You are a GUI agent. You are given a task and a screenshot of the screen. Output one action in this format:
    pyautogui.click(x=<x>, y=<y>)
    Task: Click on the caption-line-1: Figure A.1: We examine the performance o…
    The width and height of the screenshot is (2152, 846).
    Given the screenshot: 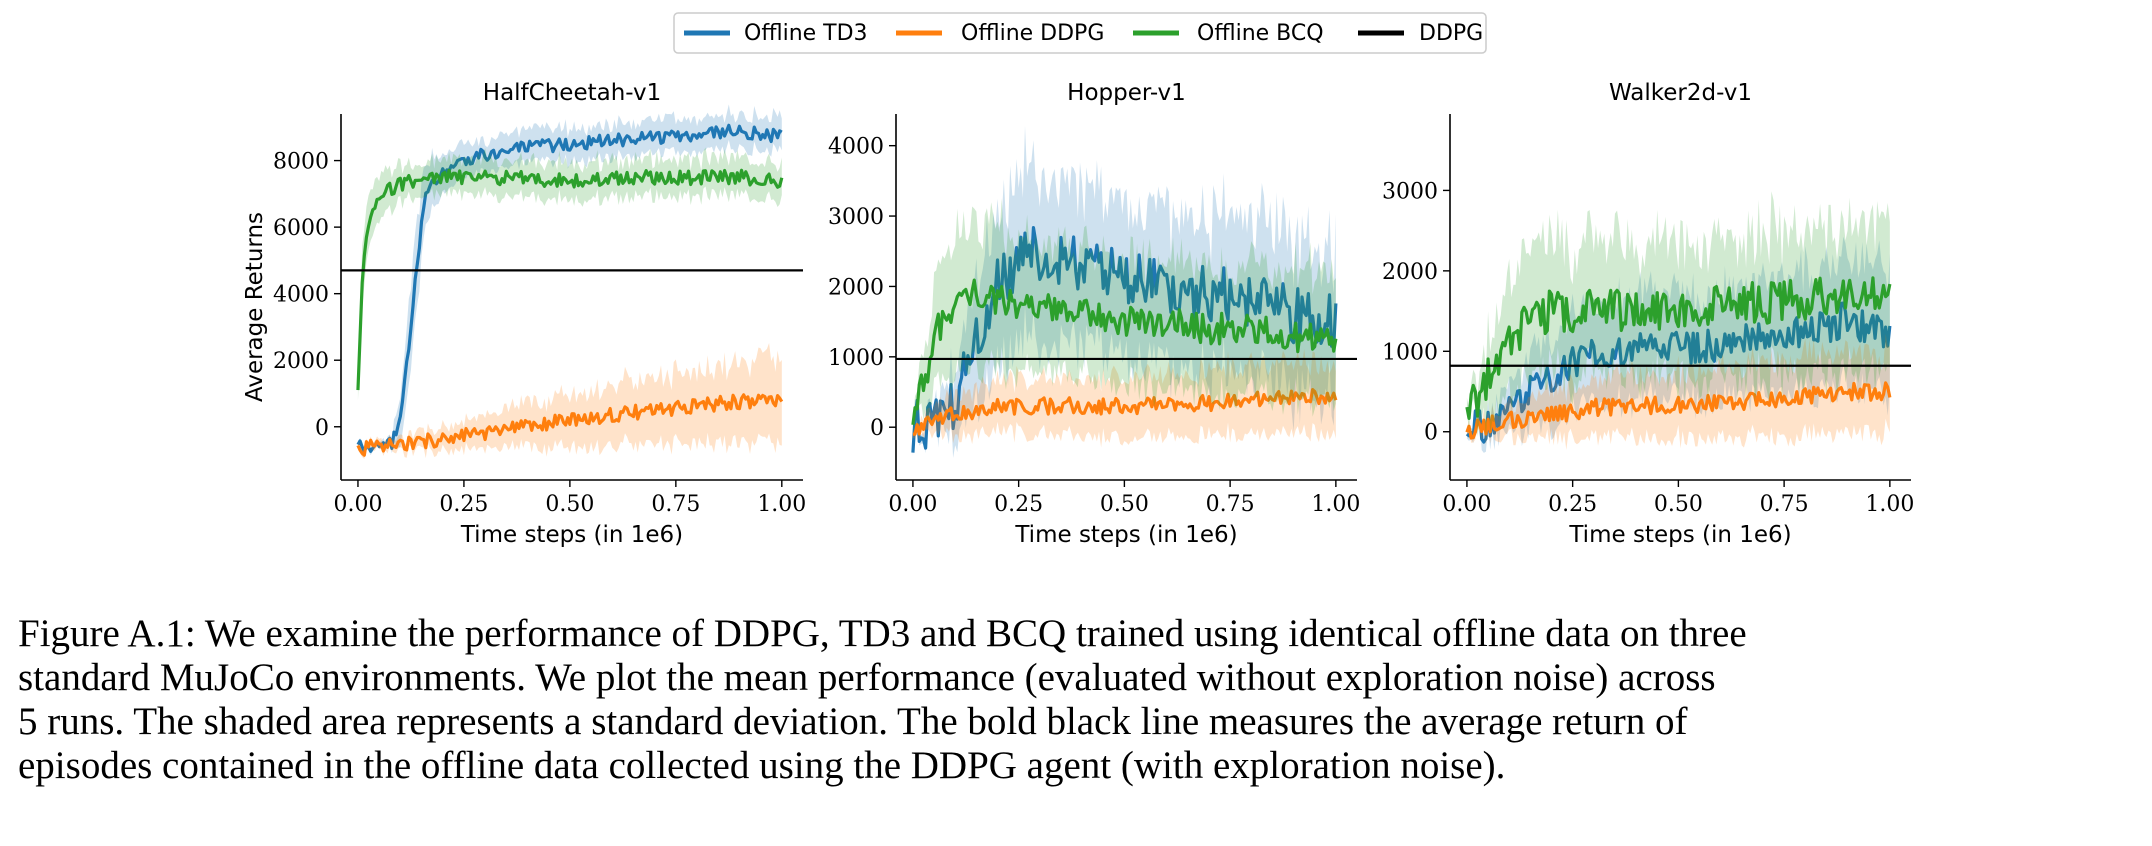 What is the action you would take?
    pyautogui.click(x=882, y=633)
    